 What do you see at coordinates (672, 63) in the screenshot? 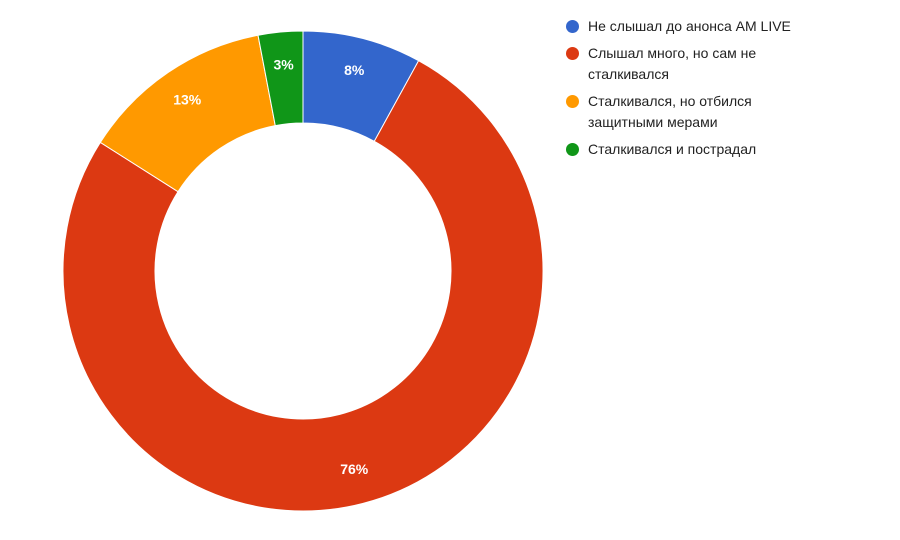
I see `legend-label: Слышал много, но сам не сталкивался` at bounding box center [672, 63].